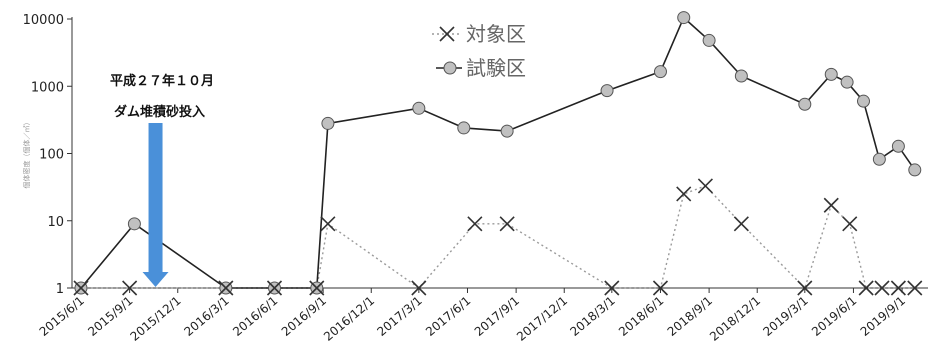 The image size is (940, 364). Describe the element at coordinates (496, 68) in the screenshot. I see `legend-label-test: 試験区` at that location.